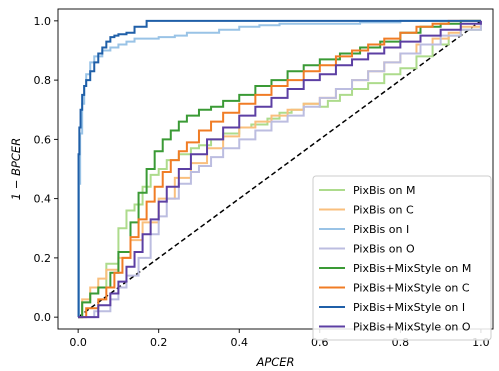 The image size is (499, 371). What do you see at coordinates (240, 342) in the screenshot?
I see `x-tick-label: 0.4` at bounding box center [240, 342].